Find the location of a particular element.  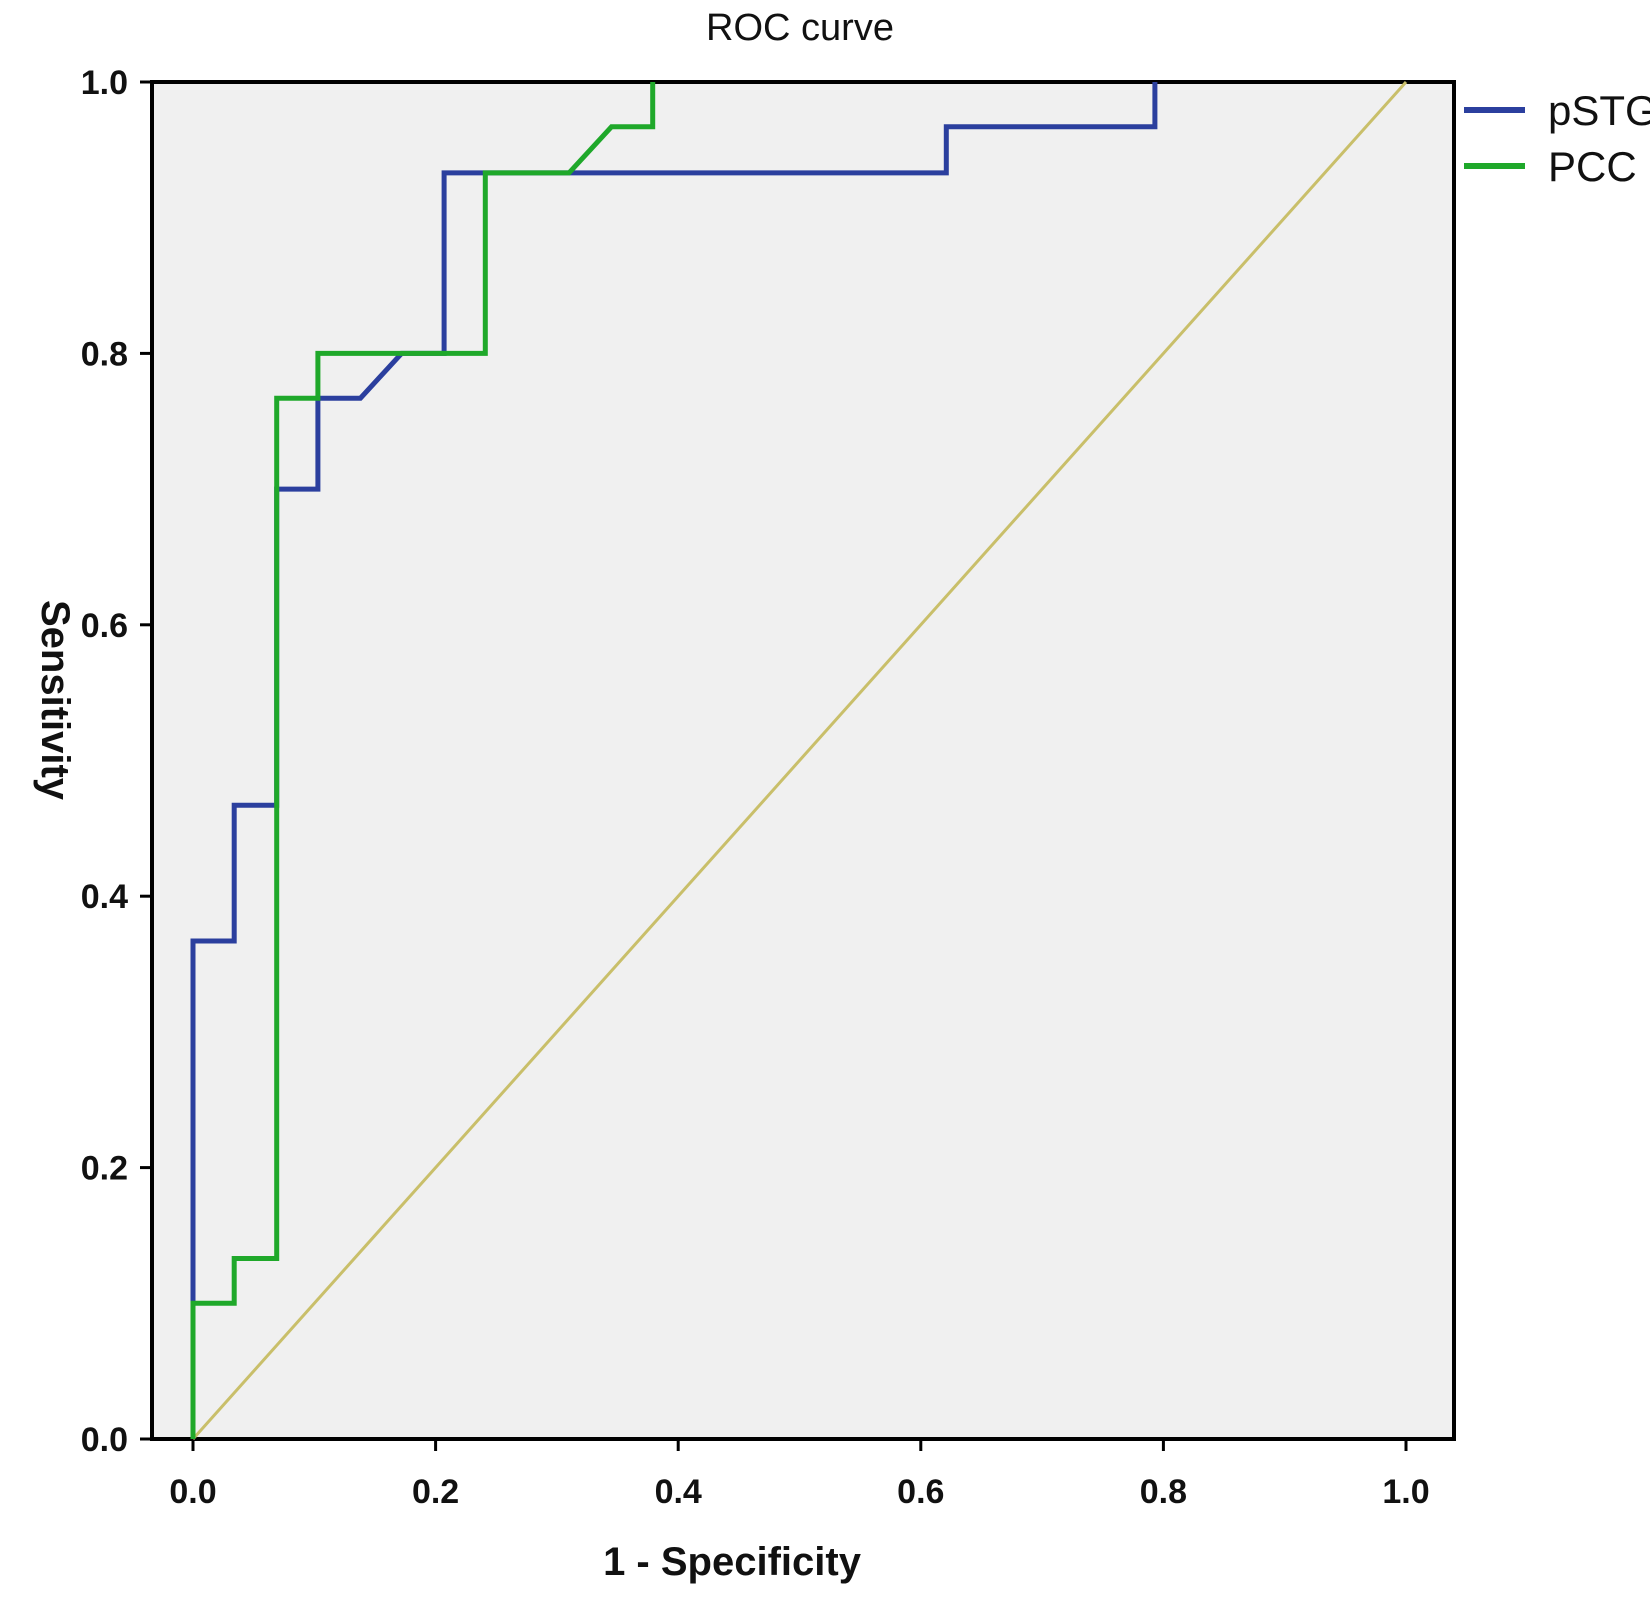

legend-label-pcc: PCC is located at coordinates (1592, 166).